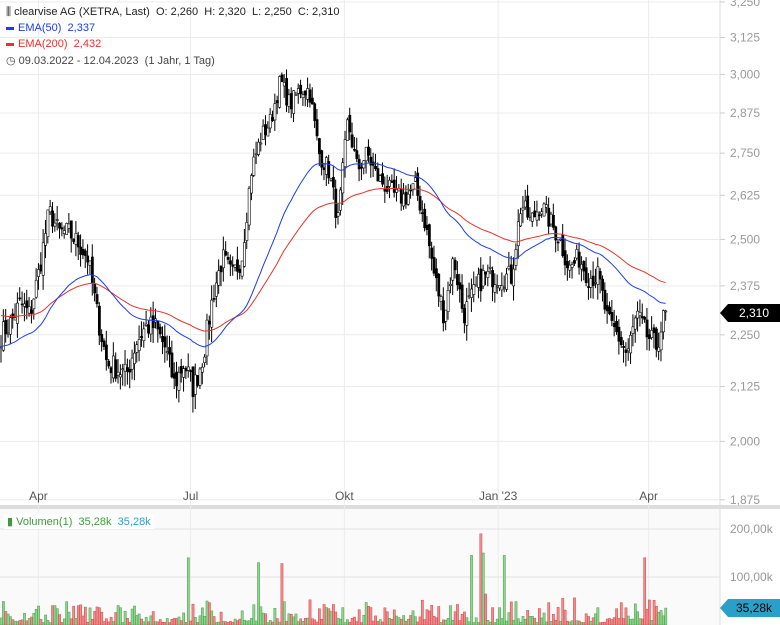 The width and height of the screenshot is (780, 625). I want to click on ema200-legend: EMA(200) 2,432, so click(53, 44).